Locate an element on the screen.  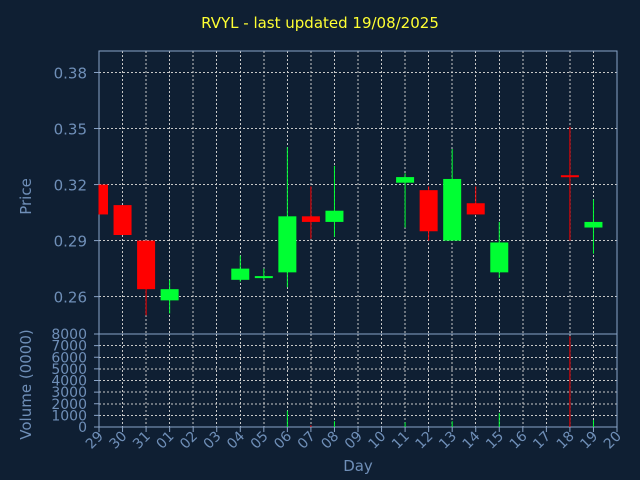
x-tick-label: 04 is located at coordinates (236, 440).